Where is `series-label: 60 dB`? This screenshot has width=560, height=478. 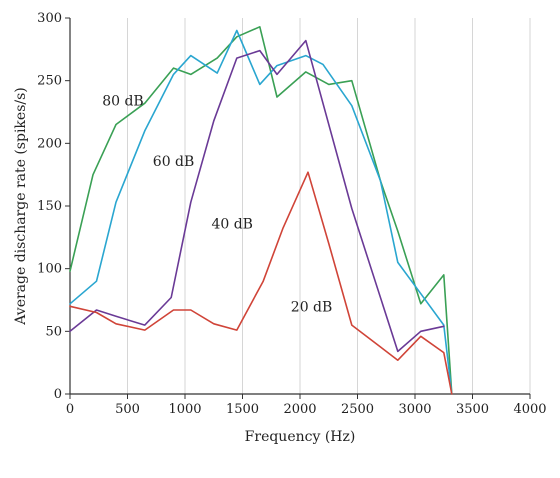 series-label: 60 dB is located at coordinates (174, 162).